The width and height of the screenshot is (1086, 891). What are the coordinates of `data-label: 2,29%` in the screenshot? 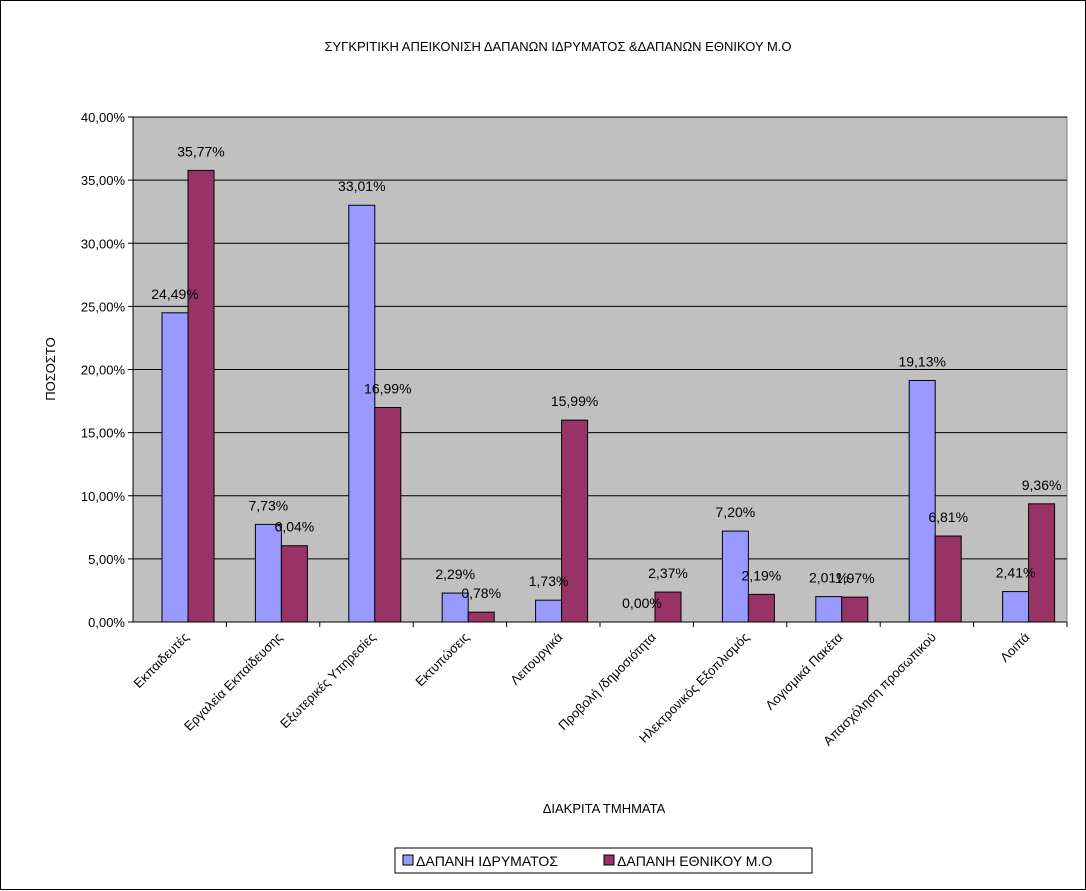 It's located at (455, 574).